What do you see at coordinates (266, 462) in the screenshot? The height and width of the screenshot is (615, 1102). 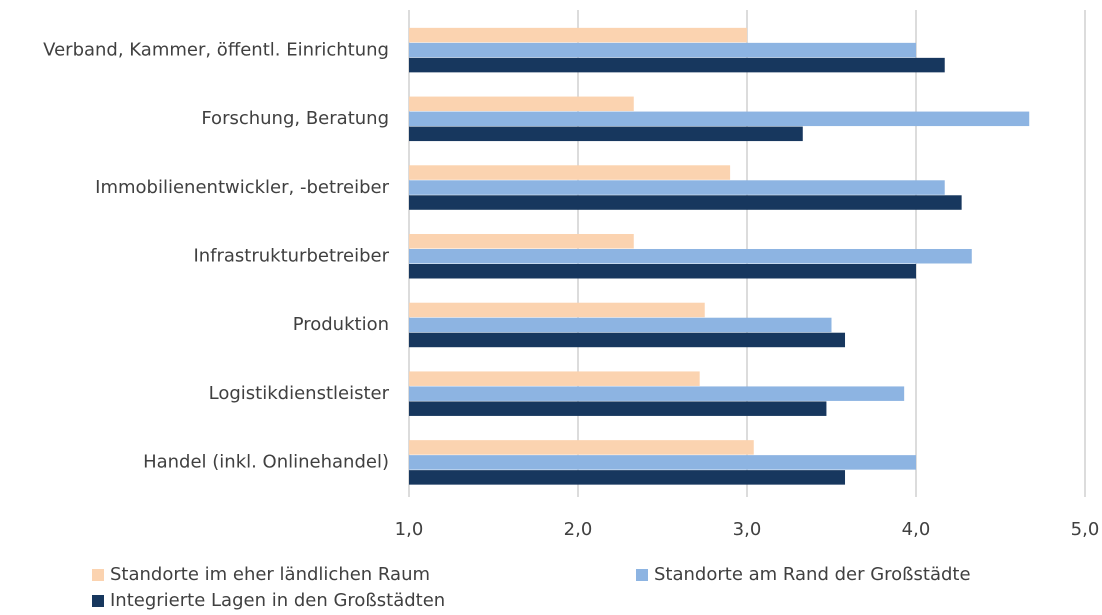 I see `y-tick-label: Handel (inkl. Onlinehandel)` at bounding box center [266, 462].